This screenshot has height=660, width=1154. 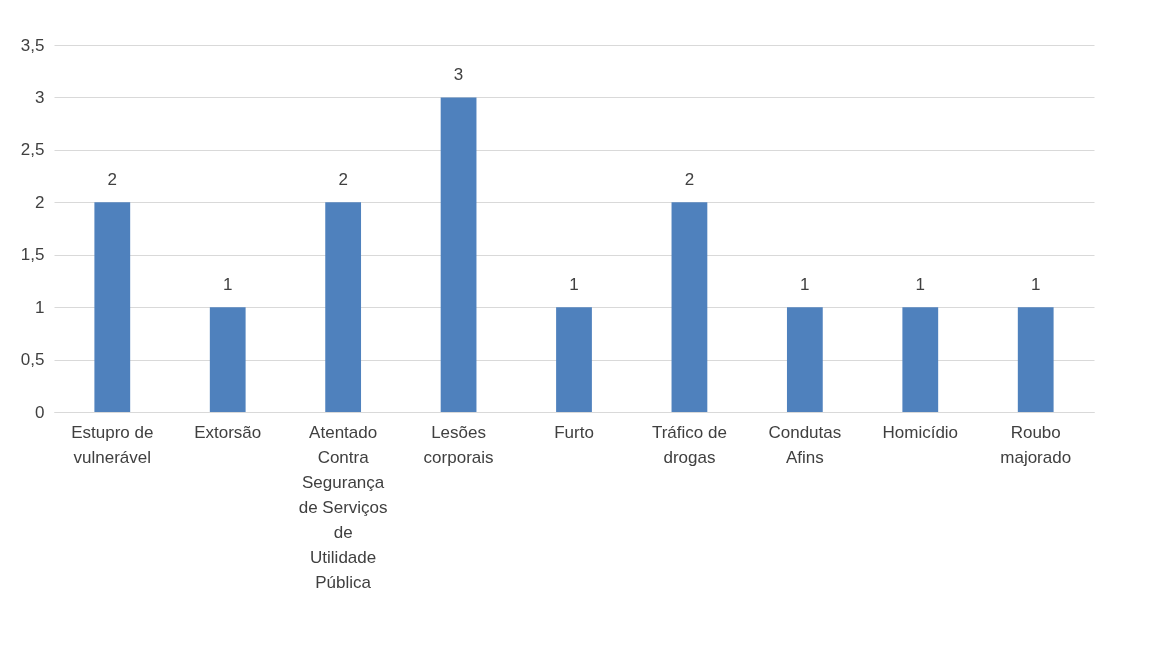 What do you see at coordinates (32, 45) in the screenshot?
I see `y-tick-label: 3,5` at bounding box center [32, 45].